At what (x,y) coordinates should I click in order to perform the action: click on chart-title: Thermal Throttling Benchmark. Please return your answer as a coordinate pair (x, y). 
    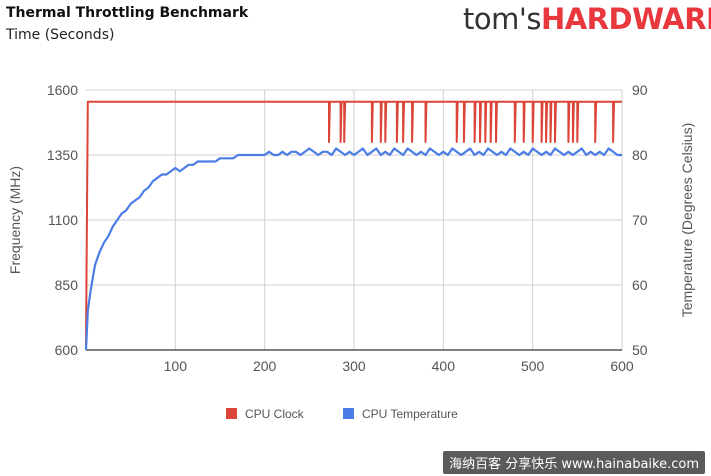
    Looking at the image, I should click on (127, 13).